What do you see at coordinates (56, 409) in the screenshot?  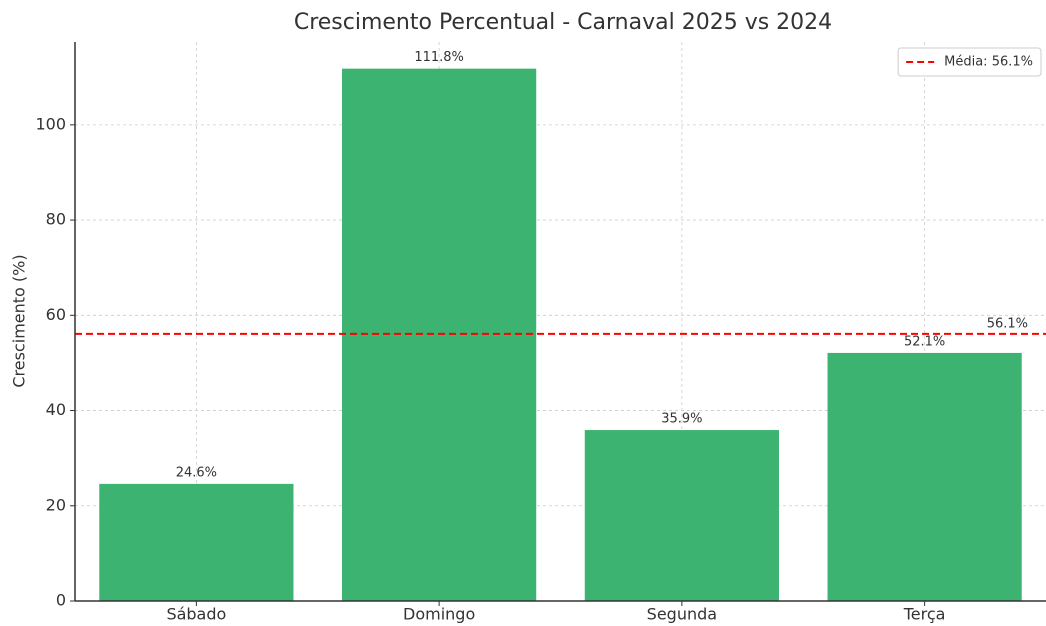 I see `y-tick-label: 40` at bounding box center [56, 409].